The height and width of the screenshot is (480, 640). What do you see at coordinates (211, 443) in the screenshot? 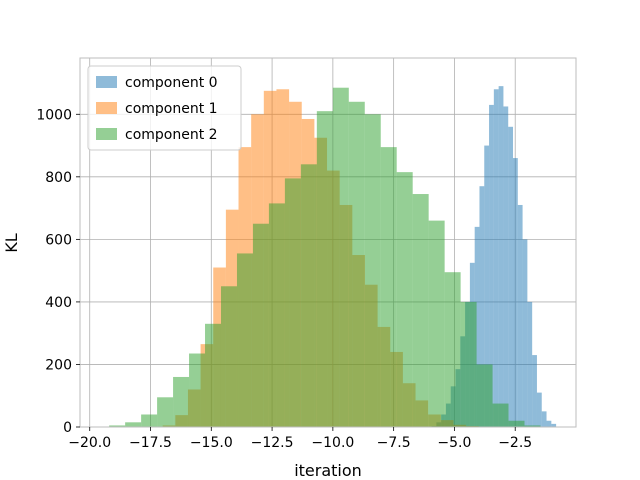
I see `x-tick-label: −15.0` at bounding box center [211, 443].